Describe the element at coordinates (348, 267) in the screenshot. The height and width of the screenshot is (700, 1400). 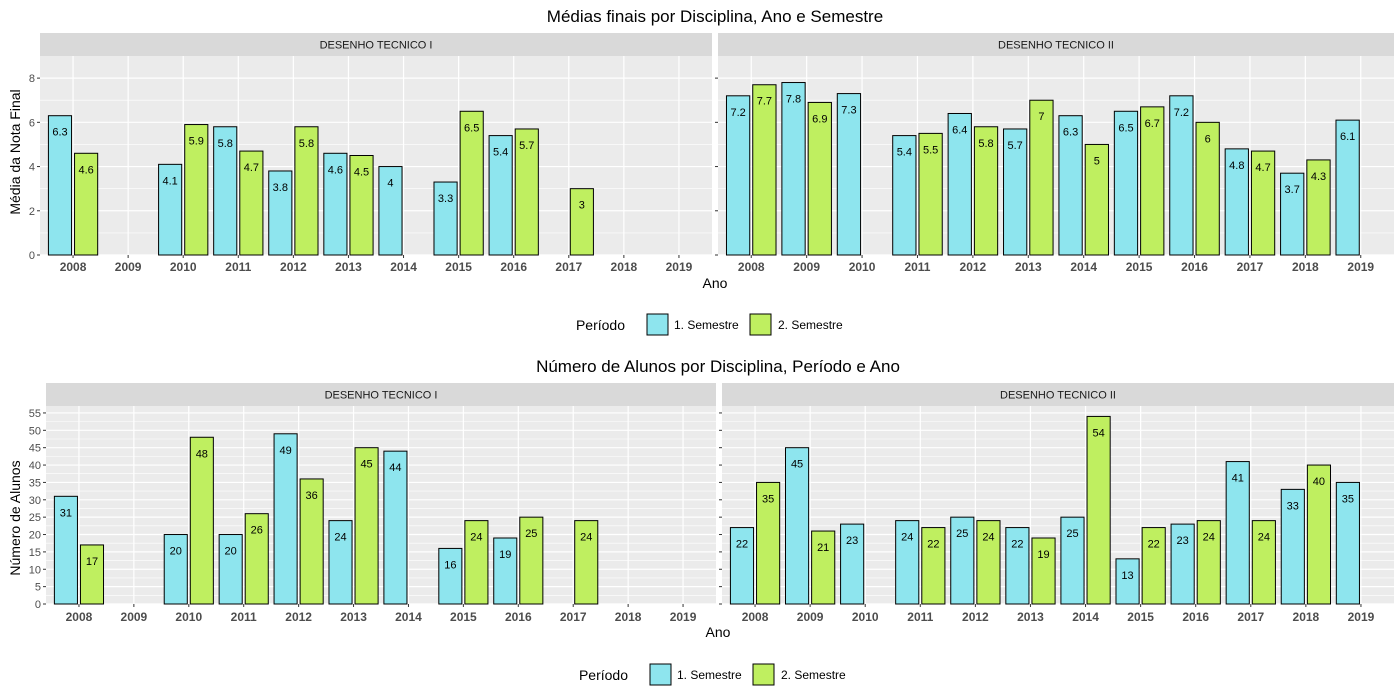
I see `x-tick-label: 2013` at that location.